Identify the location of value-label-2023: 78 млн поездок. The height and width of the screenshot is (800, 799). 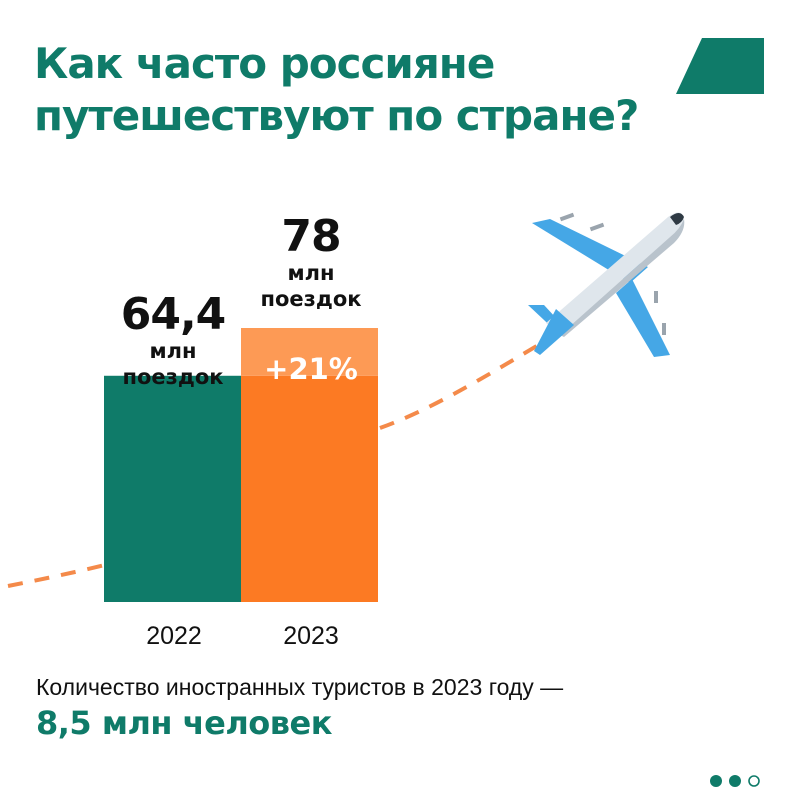
(311, 263).